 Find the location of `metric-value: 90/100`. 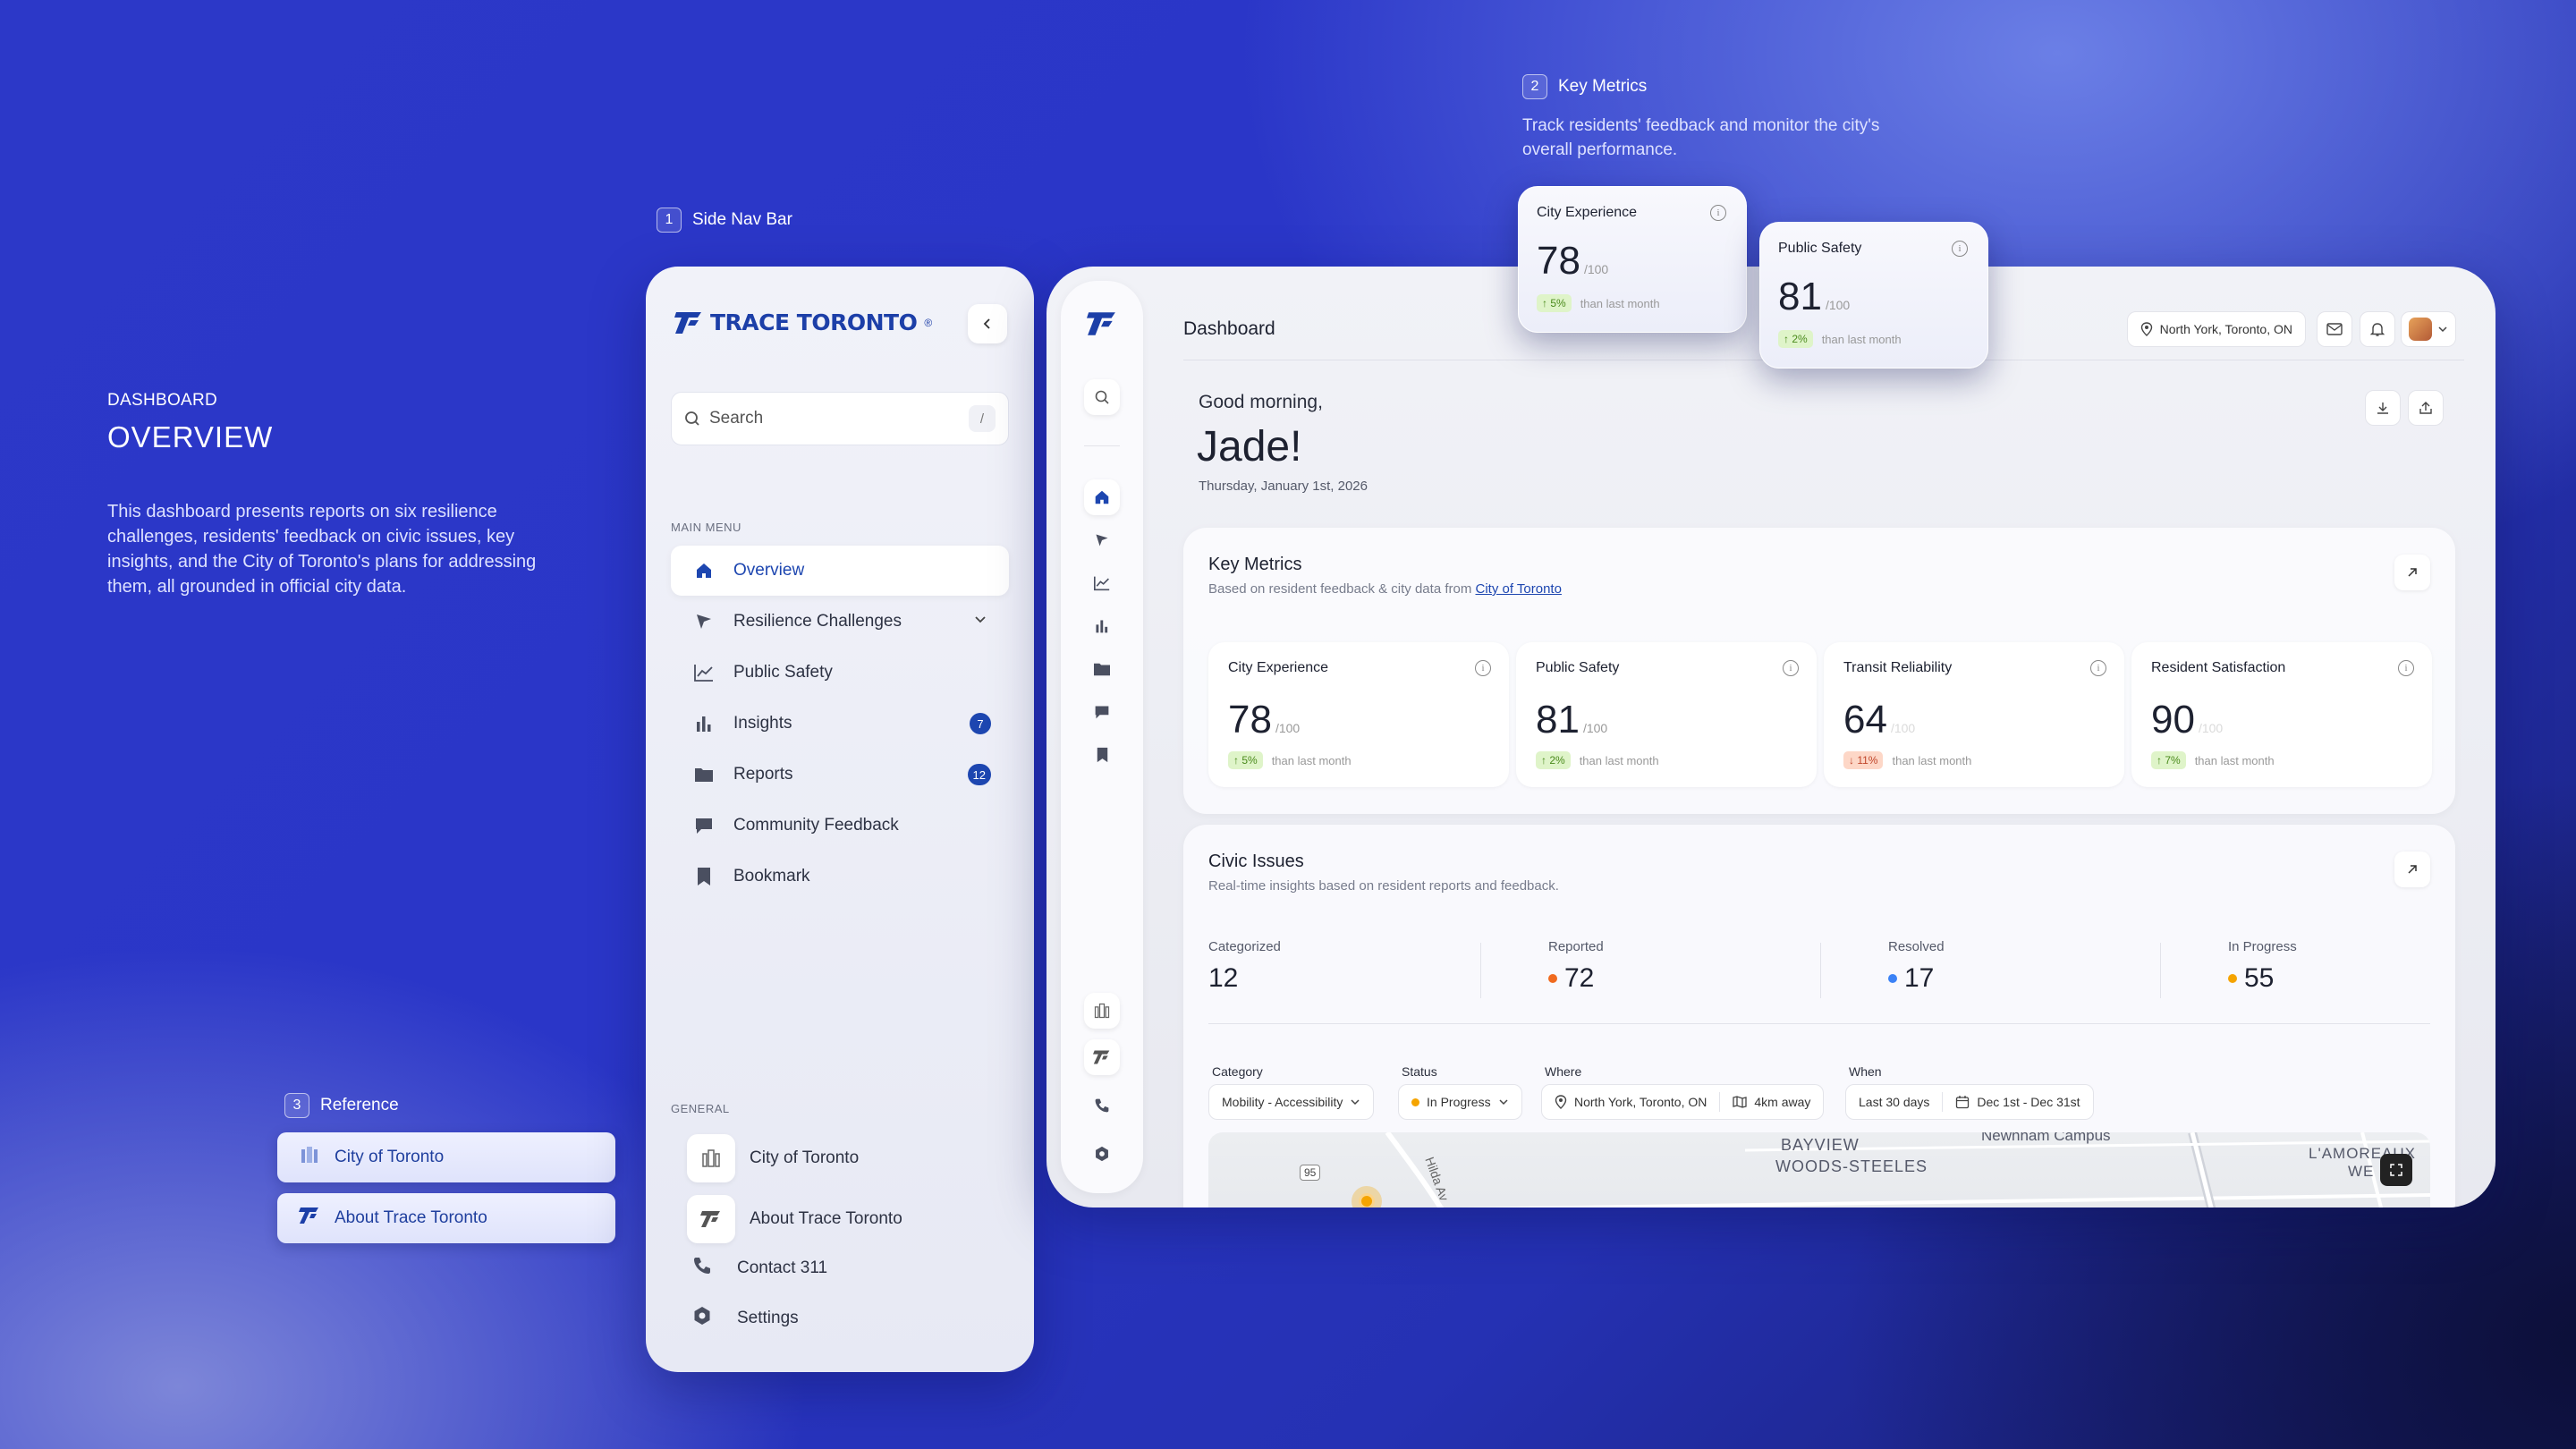

metric-value: 90/100 is located at coordinates (2187, 720).